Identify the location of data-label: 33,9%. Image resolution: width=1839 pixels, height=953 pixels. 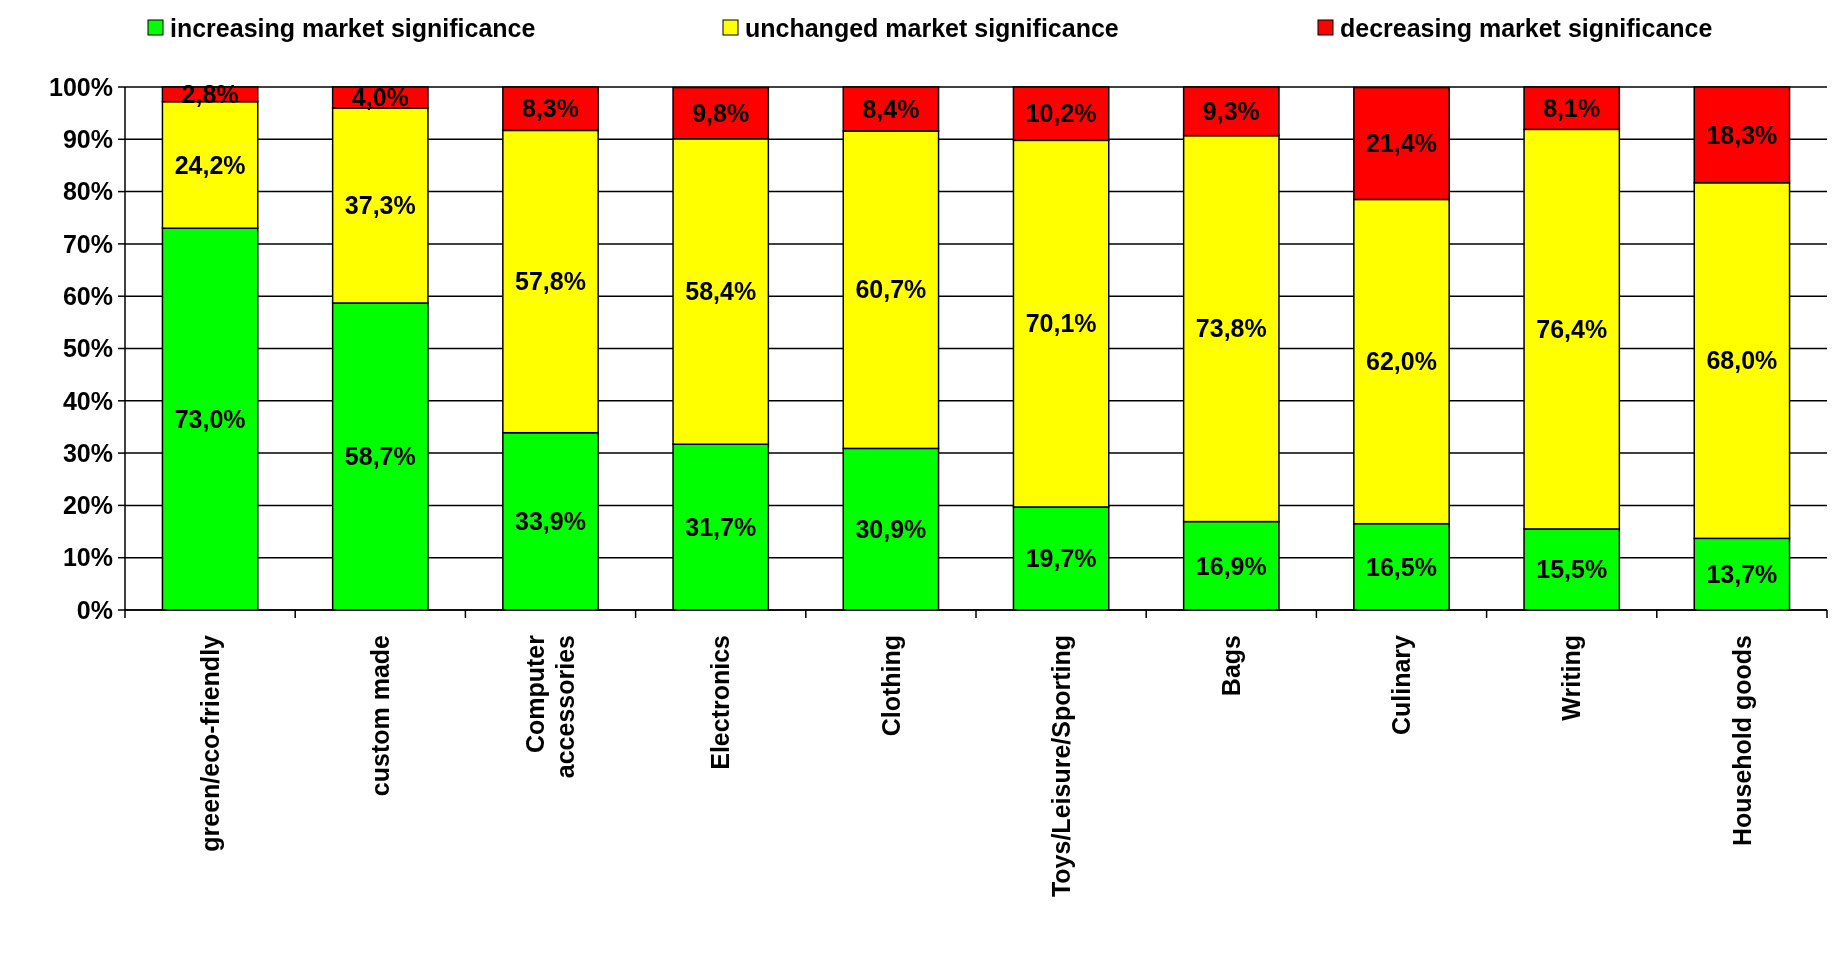
(550, 521).